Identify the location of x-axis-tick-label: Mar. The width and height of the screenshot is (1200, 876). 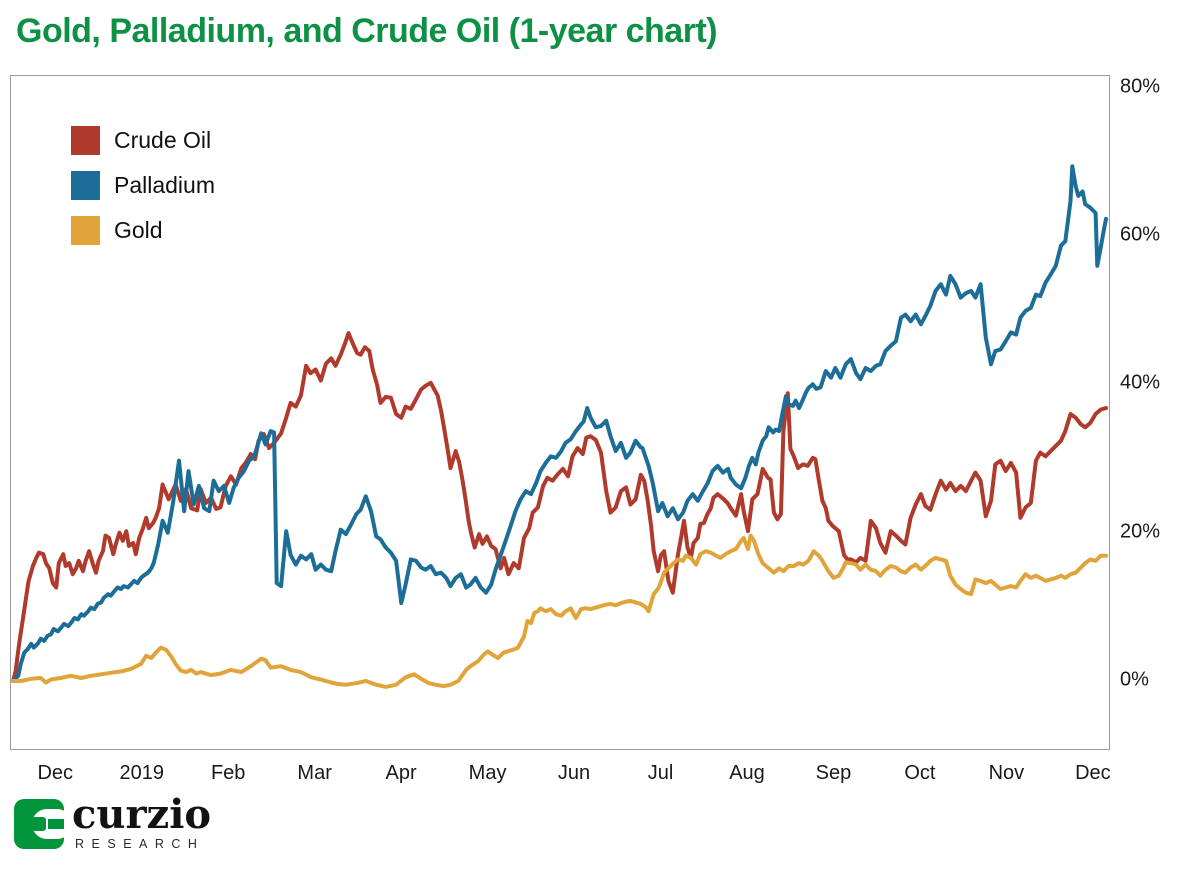
(314, 773).